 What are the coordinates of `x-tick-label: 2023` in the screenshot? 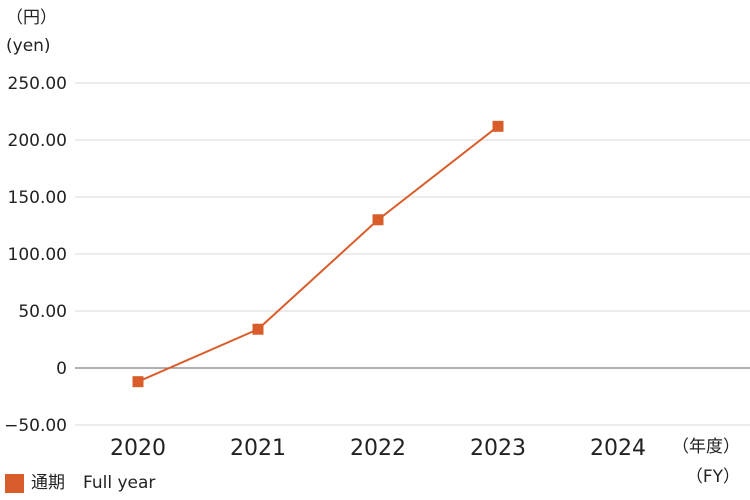 It's located at (498, 448).